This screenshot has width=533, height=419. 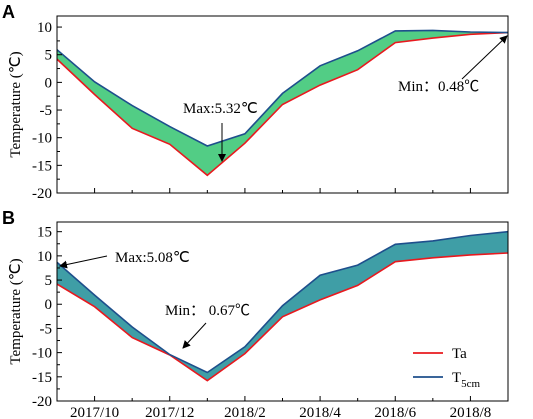 I want to click on x-tick-label: 2018/8, so click(x=471, y=412).